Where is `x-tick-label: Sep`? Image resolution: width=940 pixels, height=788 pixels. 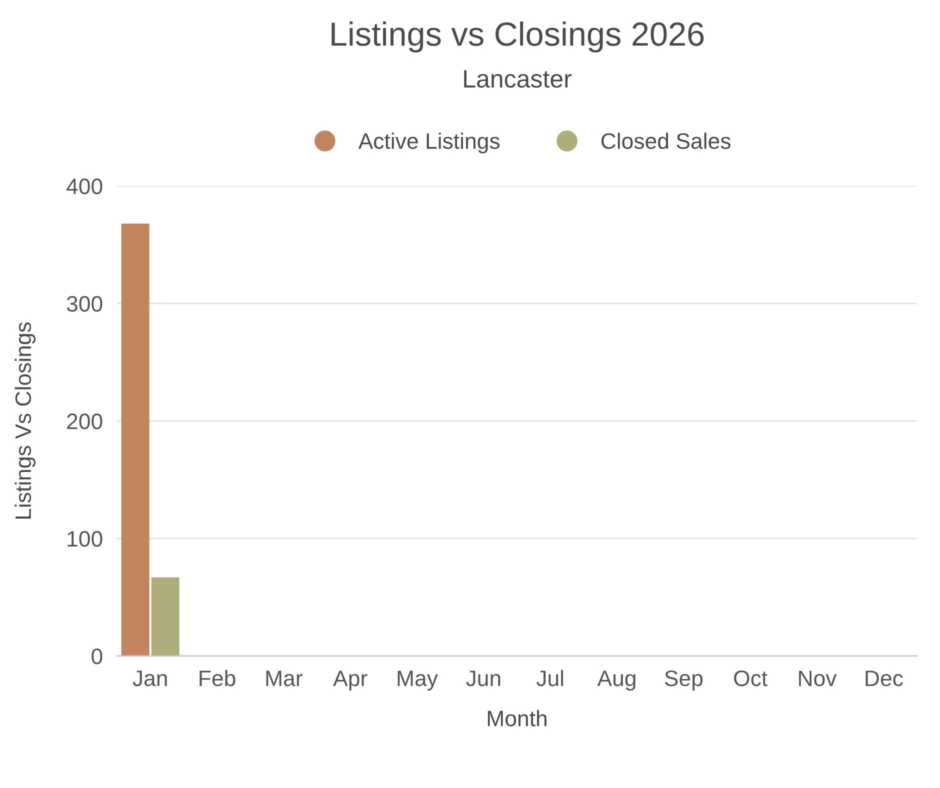 x-tick-label: Sep is located at coordinates (683, 680).